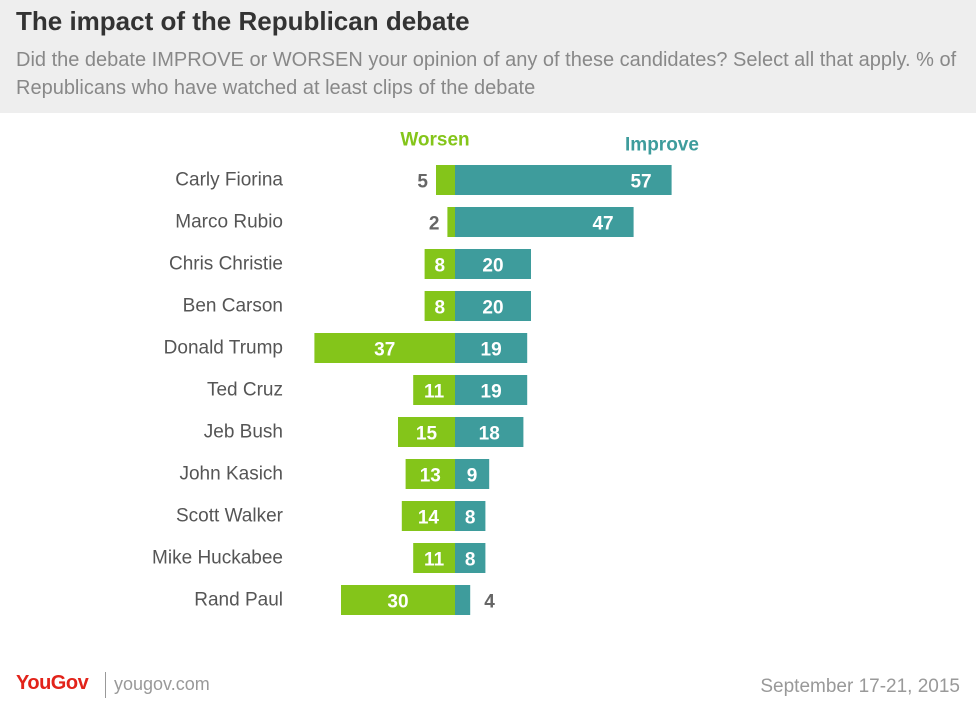 Image resolution: width=976 pixels, height=713 pixels. I want to click on category-label: Carly Fiorina, so click(229, 180).